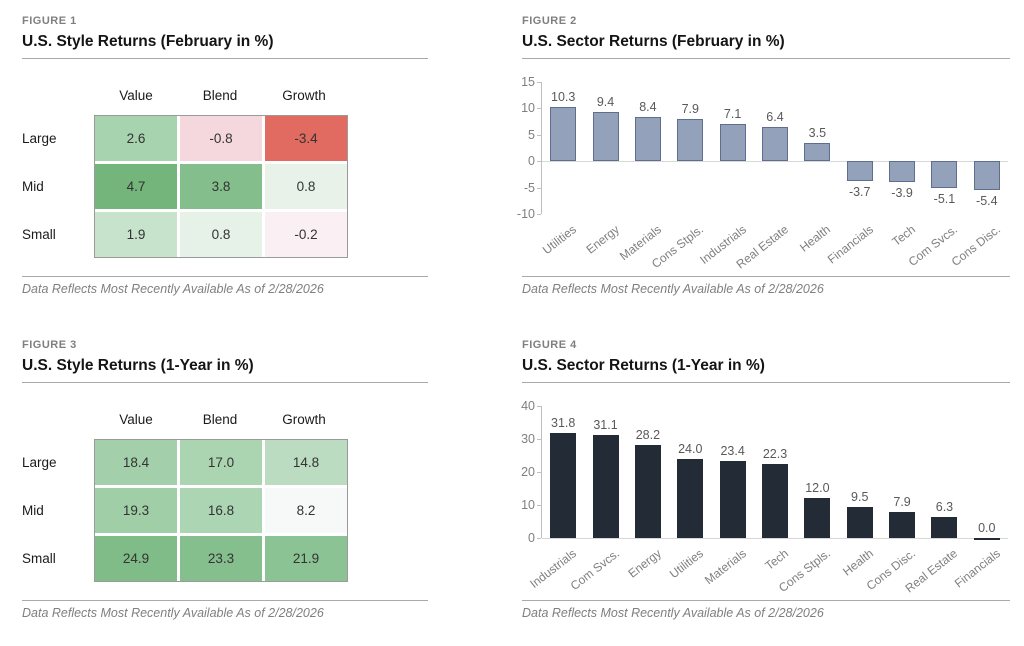  What do you see at coordinates (987, 200) in the screenshot?
I see `bar-value-label: -5.4` at bounding box center [987, 200].